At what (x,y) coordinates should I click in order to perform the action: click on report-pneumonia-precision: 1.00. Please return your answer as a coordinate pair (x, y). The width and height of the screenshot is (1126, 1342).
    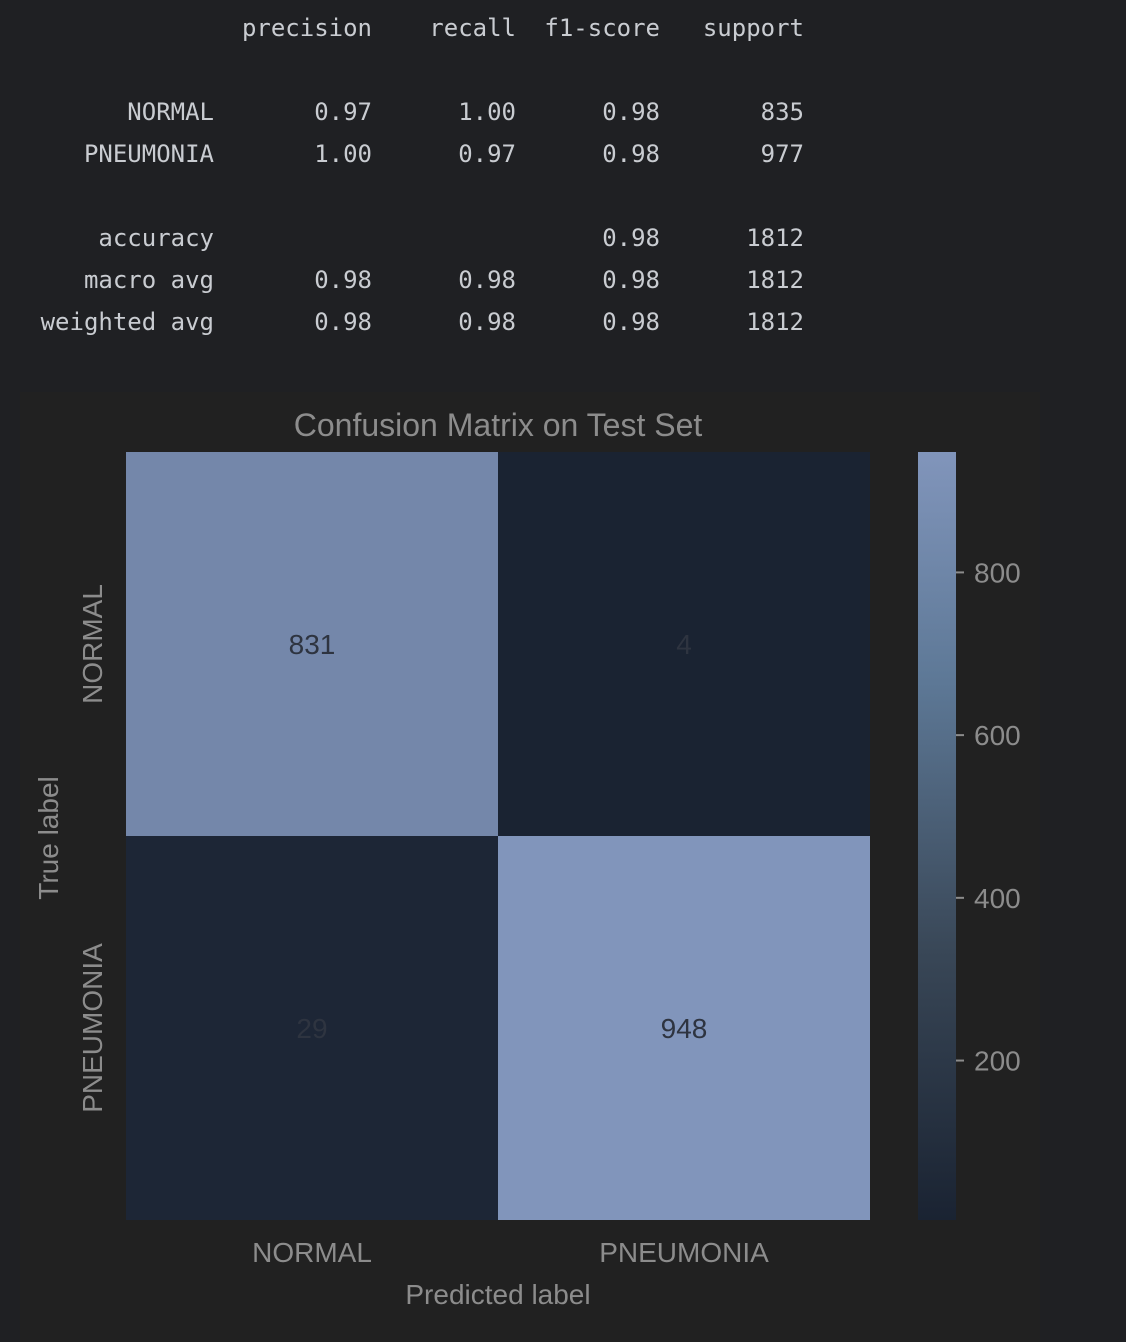
    Looking at the image, I should click on (343, 154).